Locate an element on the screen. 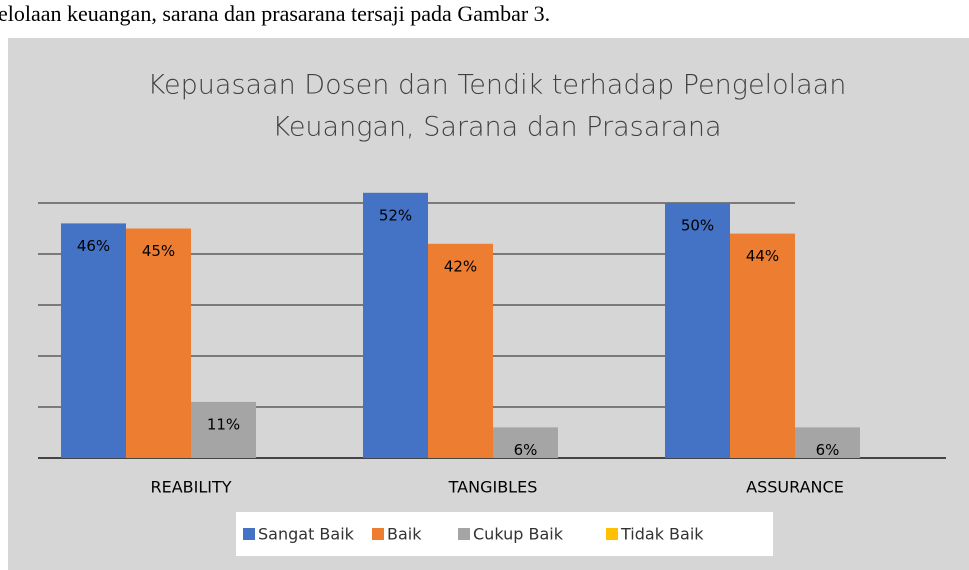 The image size is (969, 570). x-tick-label: REABILITY is located at coordinates (190, 487).